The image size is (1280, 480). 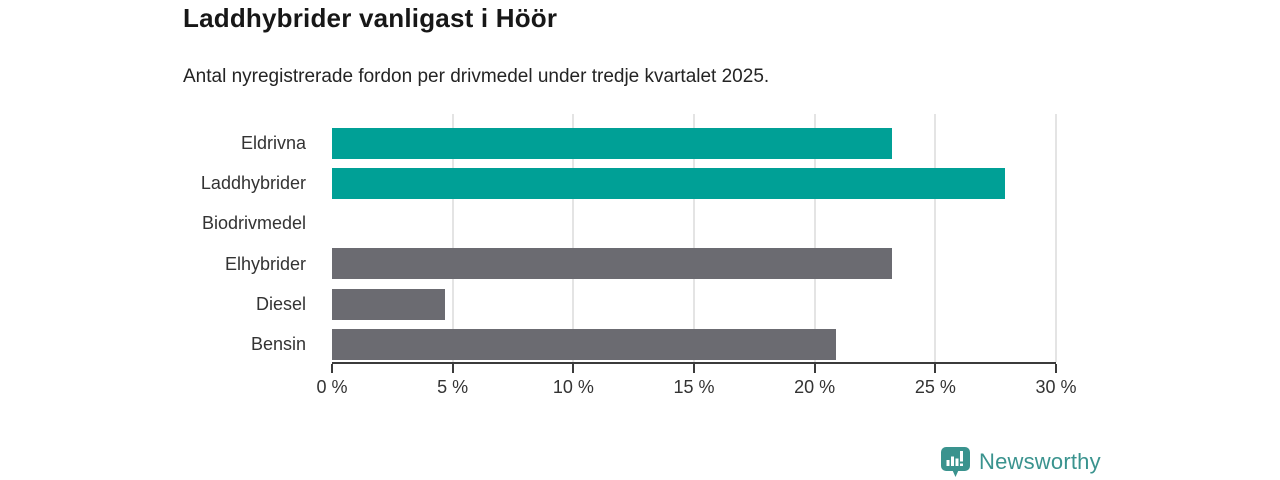 I want to click on x-tick-label: 25 %, so click(x=935, y=387).